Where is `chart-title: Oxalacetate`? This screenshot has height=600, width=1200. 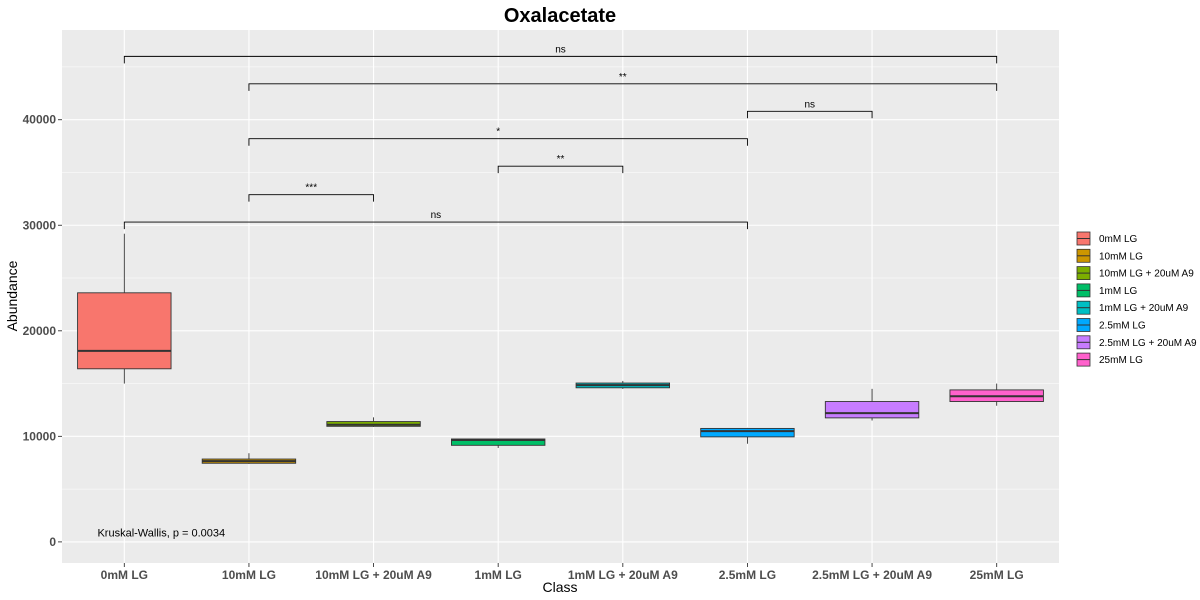 chart-title: Oxalacetate is located at coordinates (560, 16).